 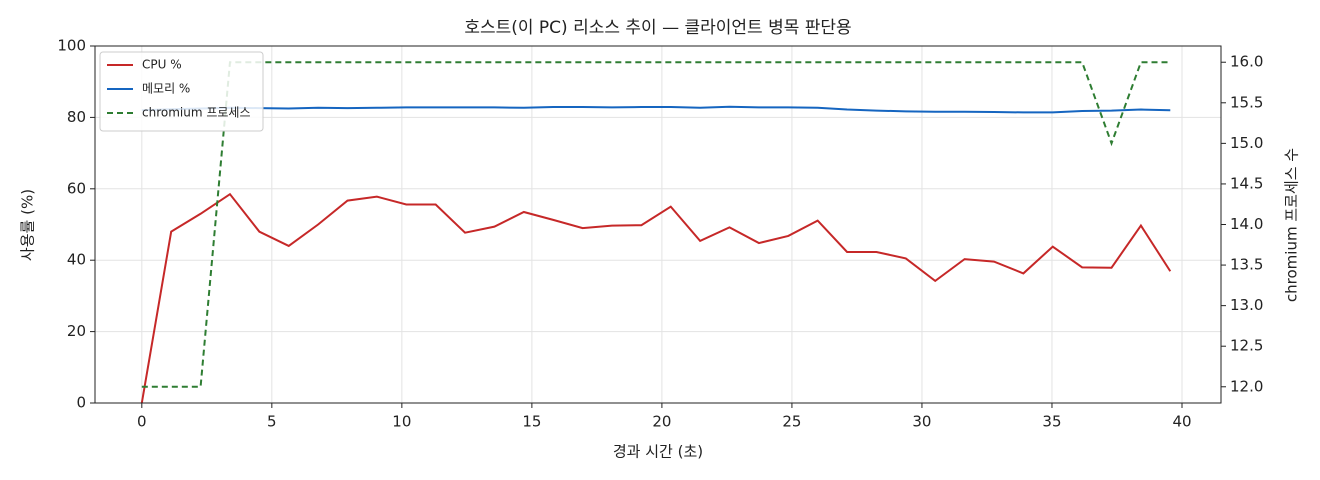 What do you see at coordinates (1292, 225) in the screenshot?
I see `y2-axis-label: chromium 프로세스 수` at bounding box center [1292, 225].